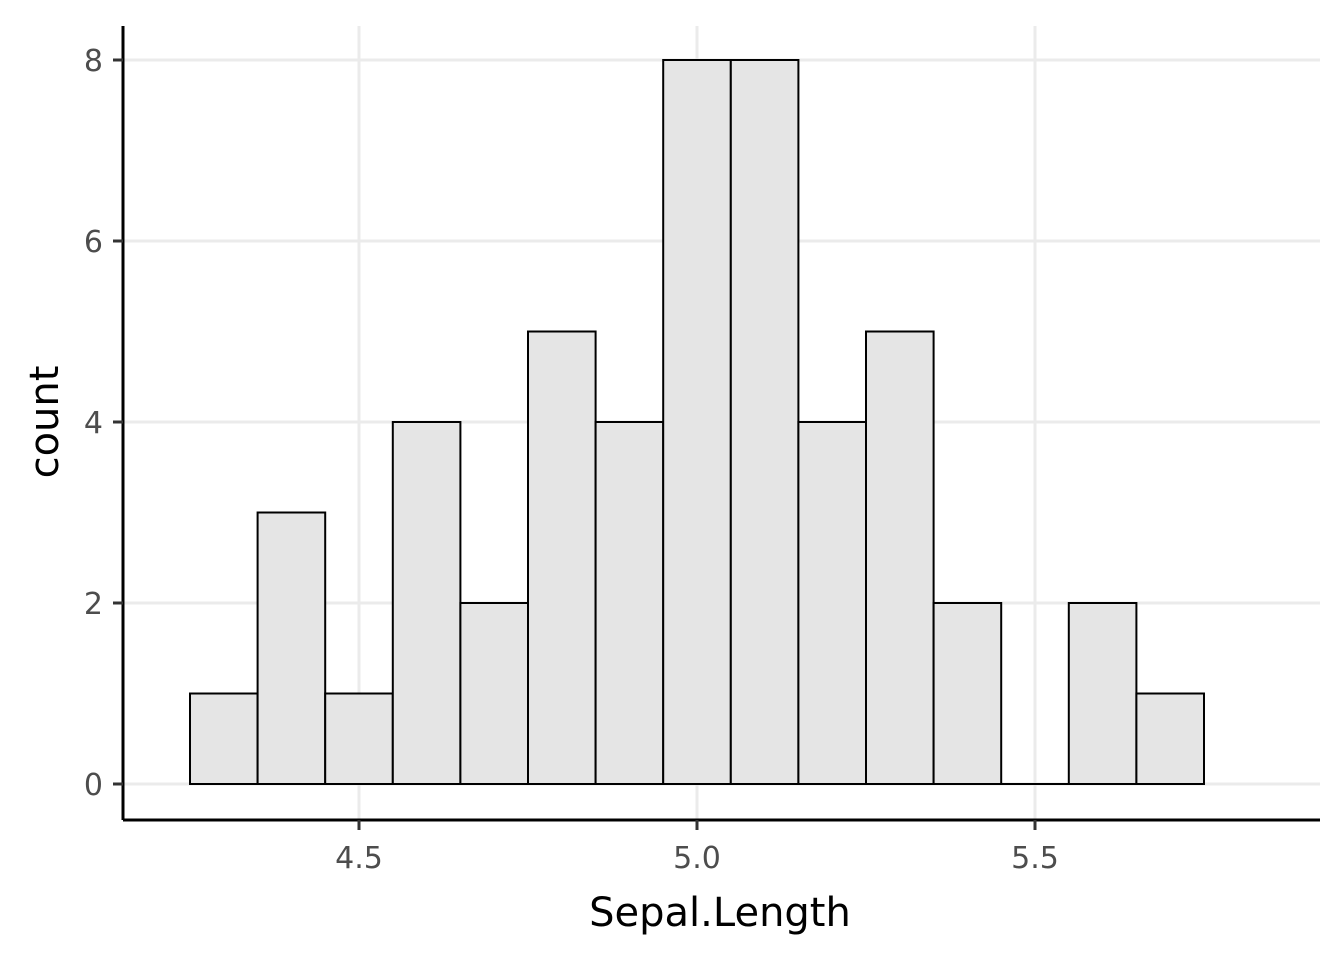 The height and width of the screenshot is (960, 1344). What do you see at coordinates (93, 423) in the screenshot?
I see `y-tick-label: 4` at bounding box center [93, 423].